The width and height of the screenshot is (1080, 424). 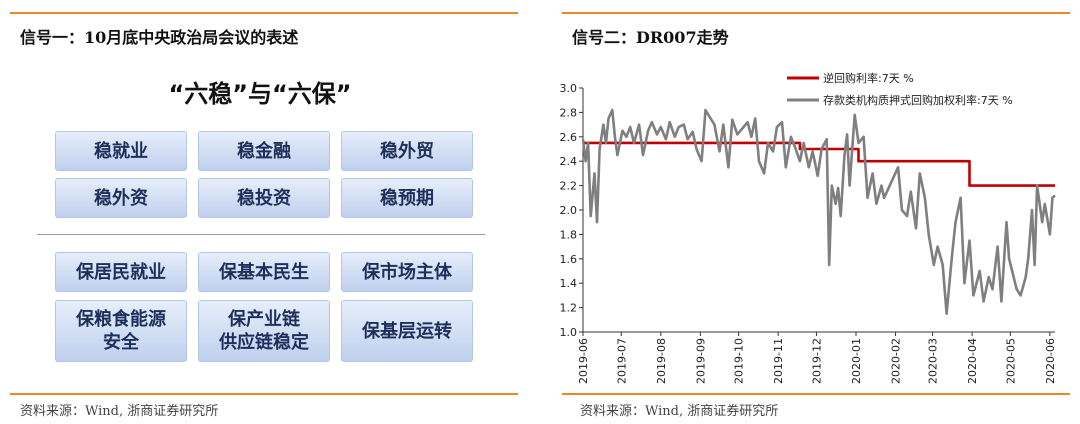 I want to click on y-tick-label: 2.0, so click(x=569, y=210).